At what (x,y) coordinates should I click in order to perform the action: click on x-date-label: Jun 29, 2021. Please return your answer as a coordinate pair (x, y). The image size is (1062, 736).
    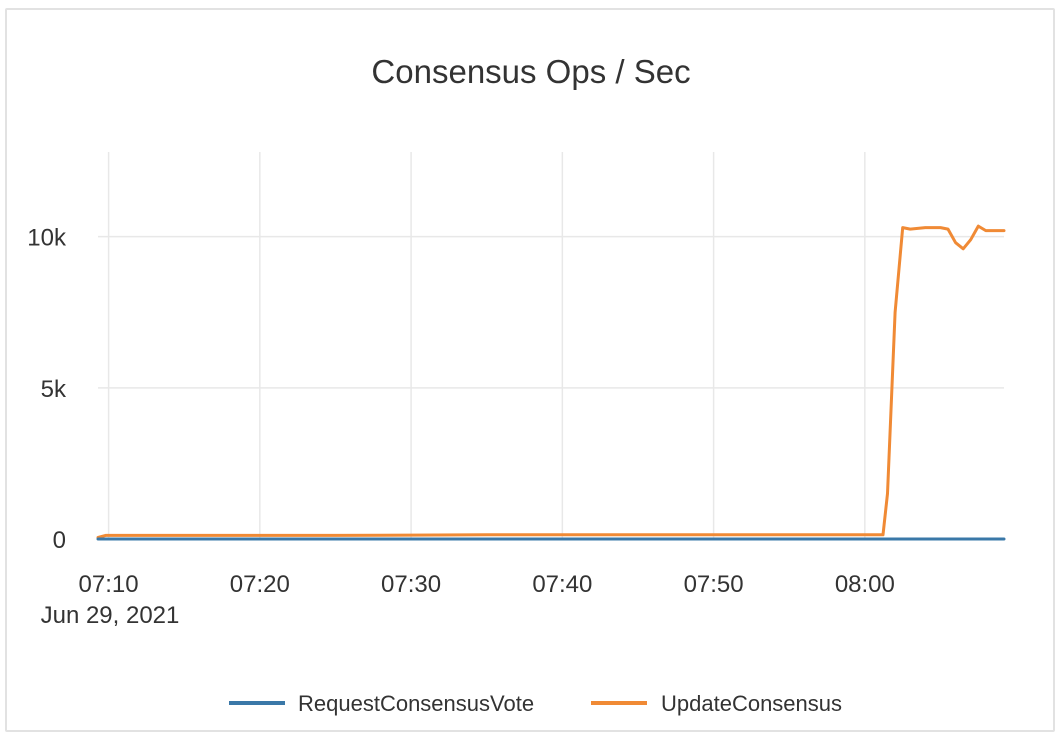
    Looking at the image, I should click on (110, 615).